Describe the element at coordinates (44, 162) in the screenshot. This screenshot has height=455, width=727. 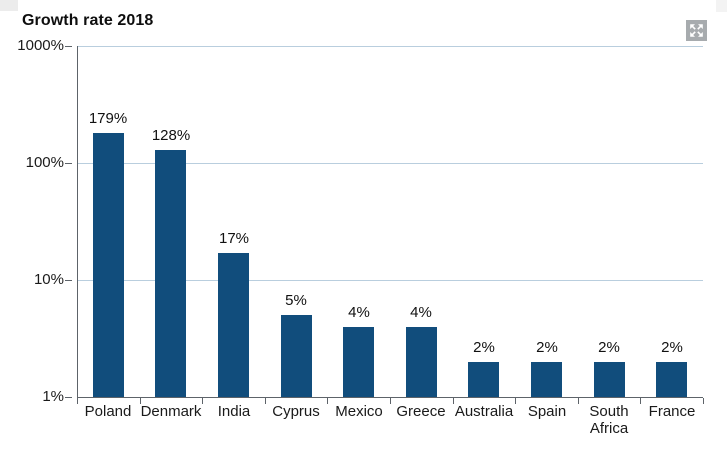
I see `y-axis-label-100: 100%` at that location.